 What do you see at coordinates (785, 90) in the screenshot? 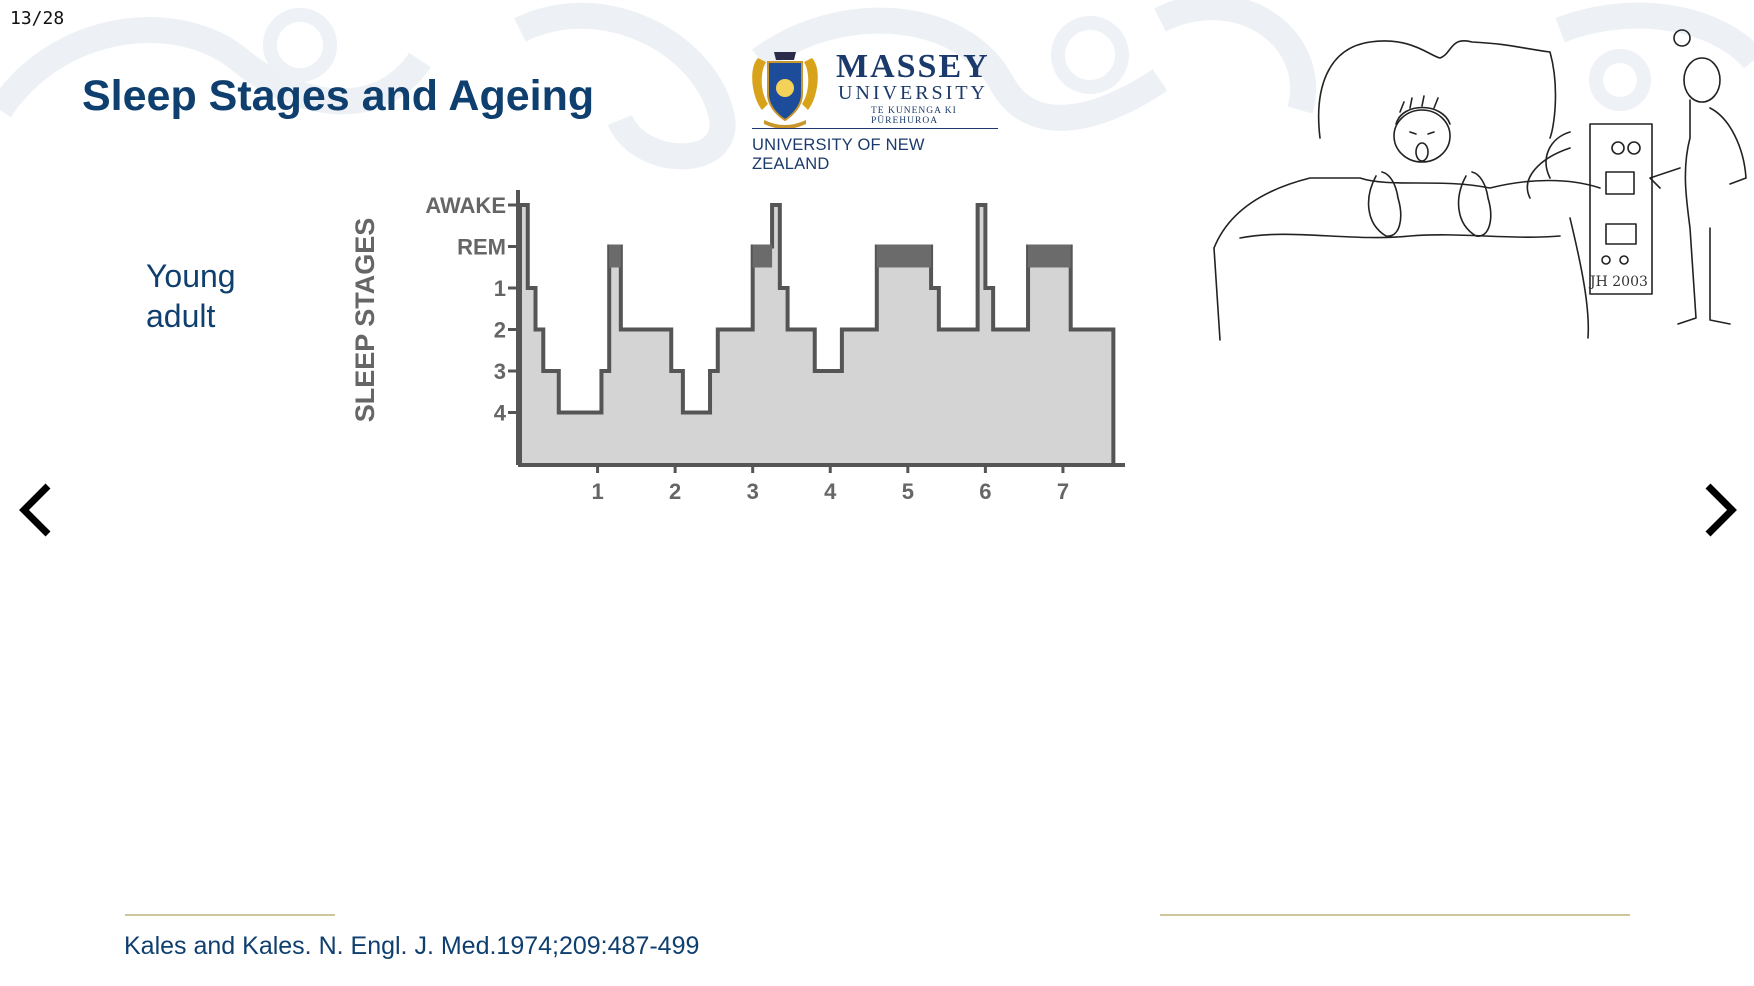
I see `crest-icon` at bounding box center [785, 90].